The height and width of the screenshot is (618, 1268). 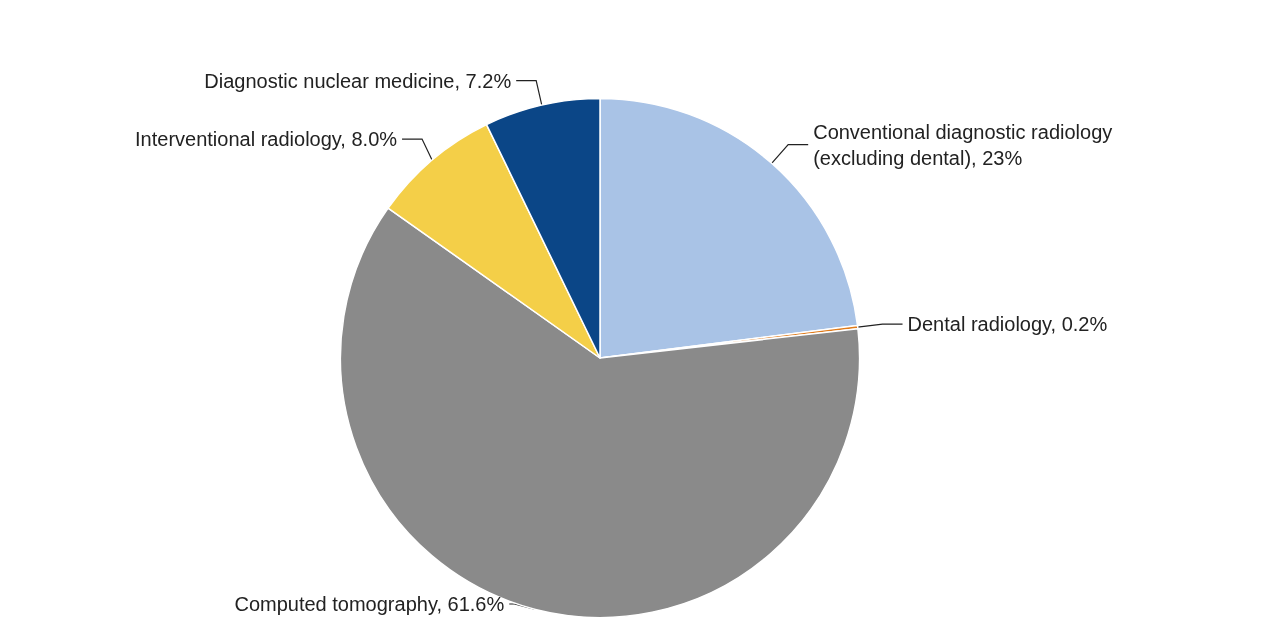 What do you see at coordinates (1007, 324) in the screenshot?
I see `slice-label: Dental radiology, 0.2%` at bounding box center [1007, 324].